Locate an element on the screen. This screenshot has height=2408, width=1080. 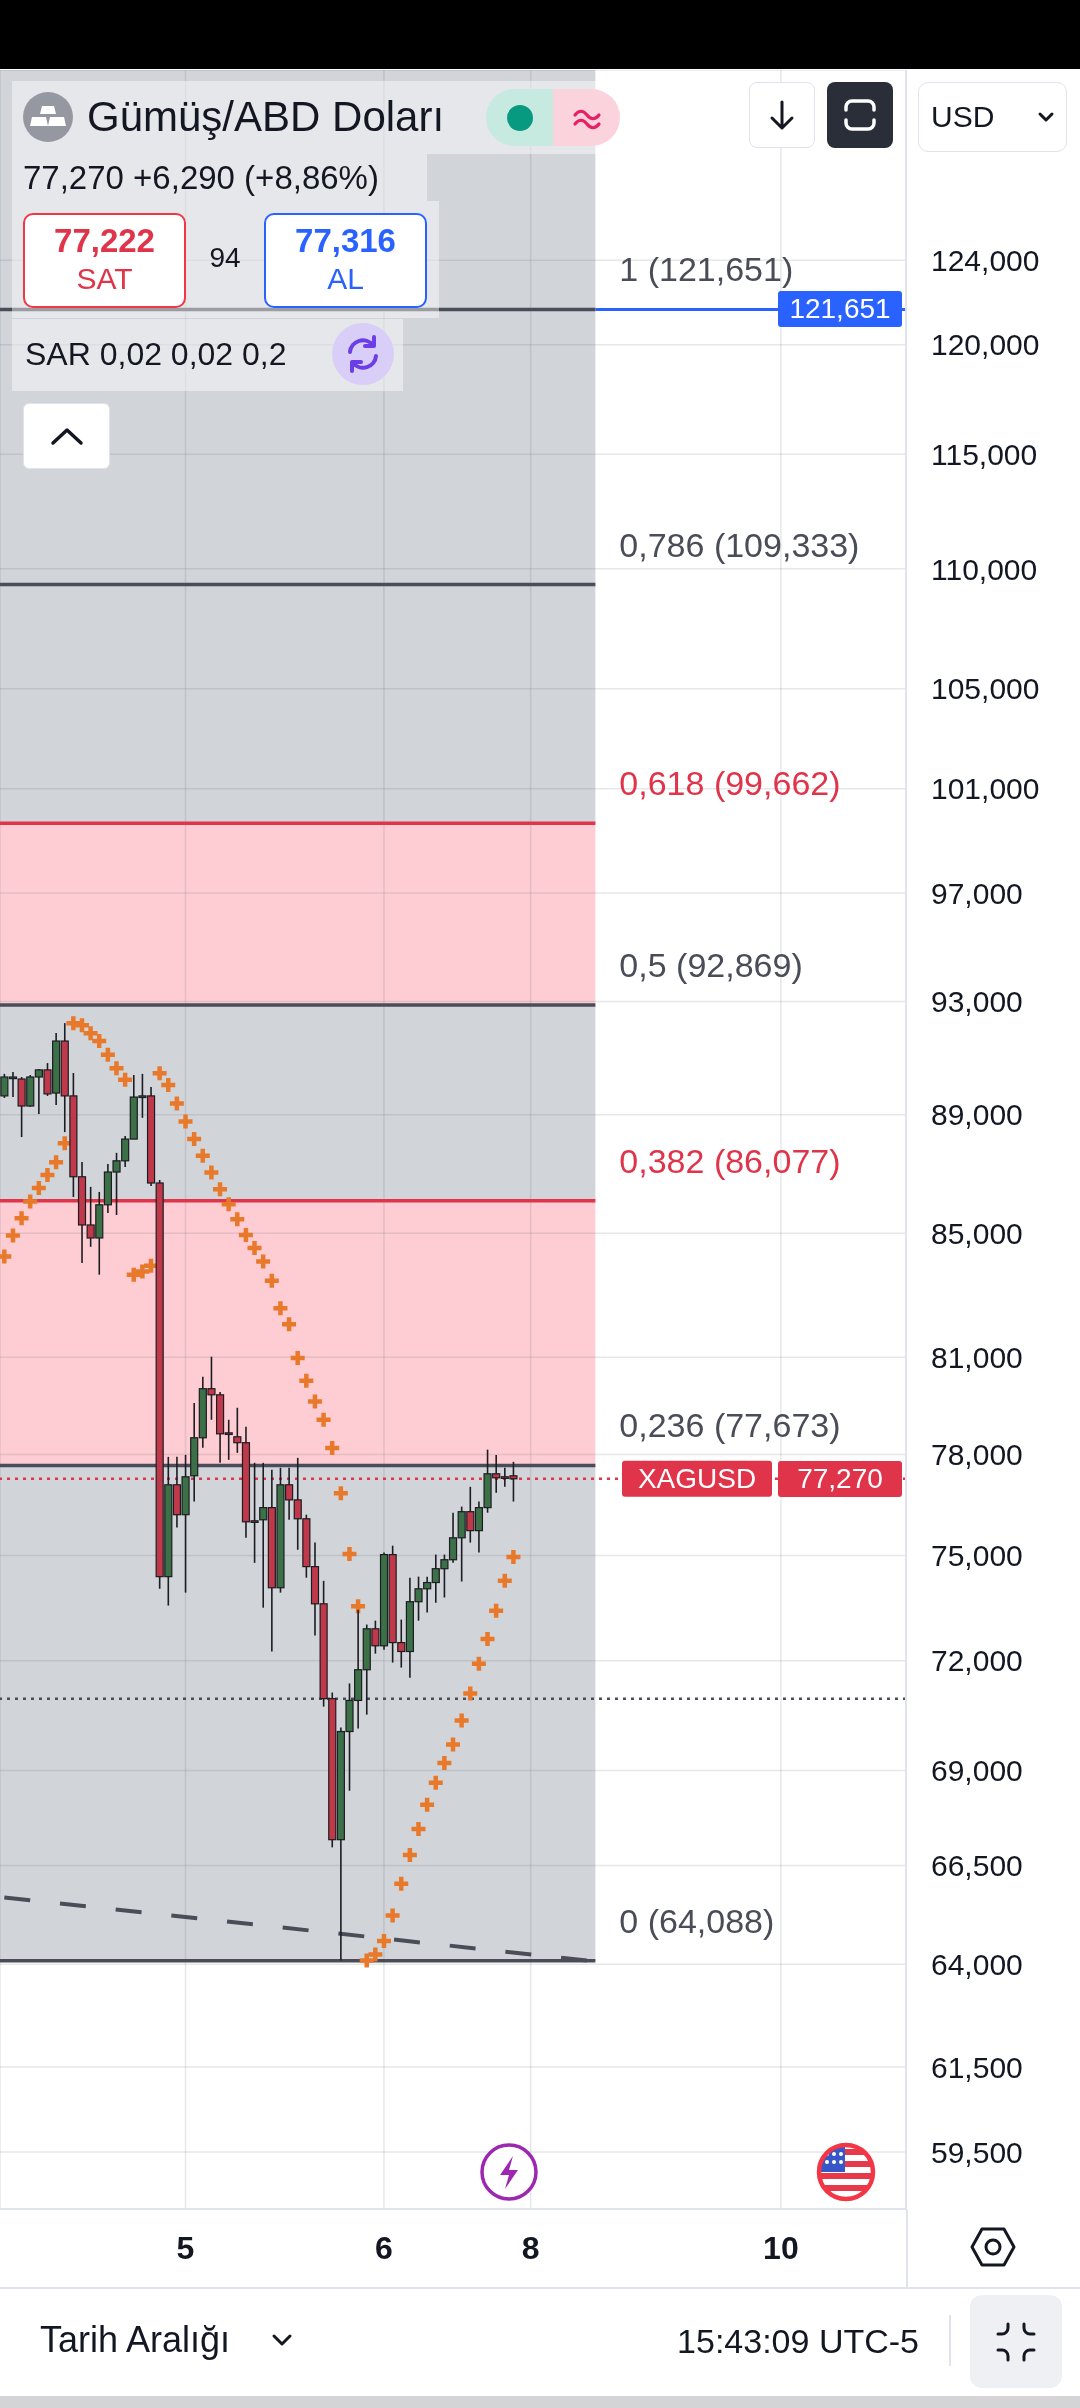
y-tick-label: 85,000 is located at coordinates (977, 1233).